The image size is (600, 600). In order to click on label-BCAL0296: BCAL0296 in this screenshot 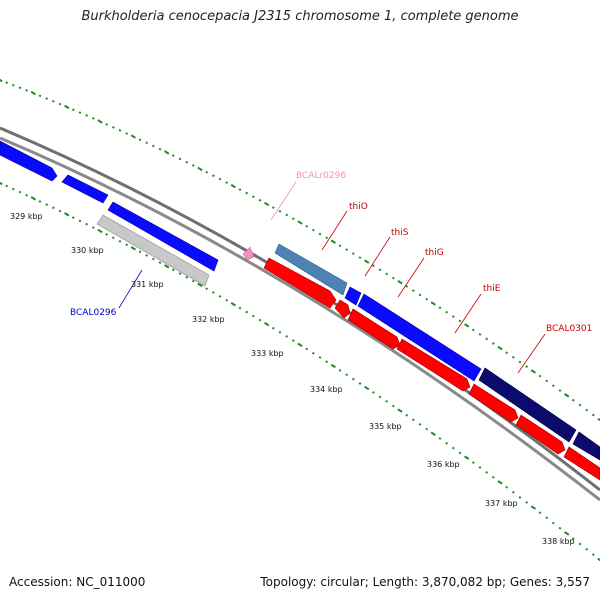, I will do `click(93, 313)`.